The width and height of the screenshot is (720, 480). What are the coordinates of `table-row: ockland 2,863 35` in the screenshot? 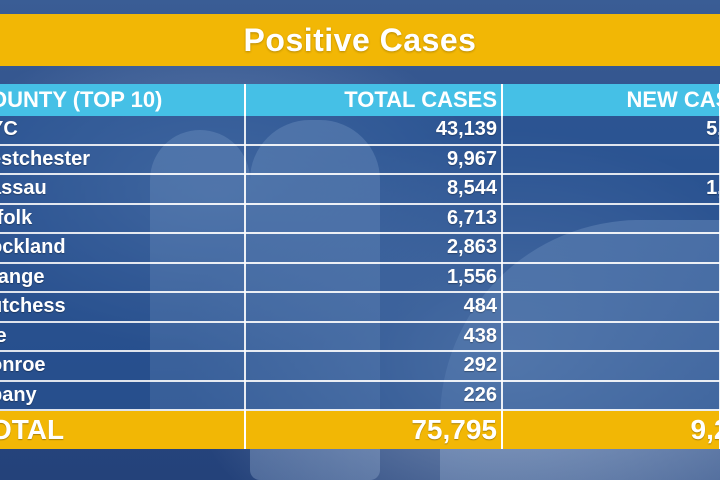 It's located at (360, 248).